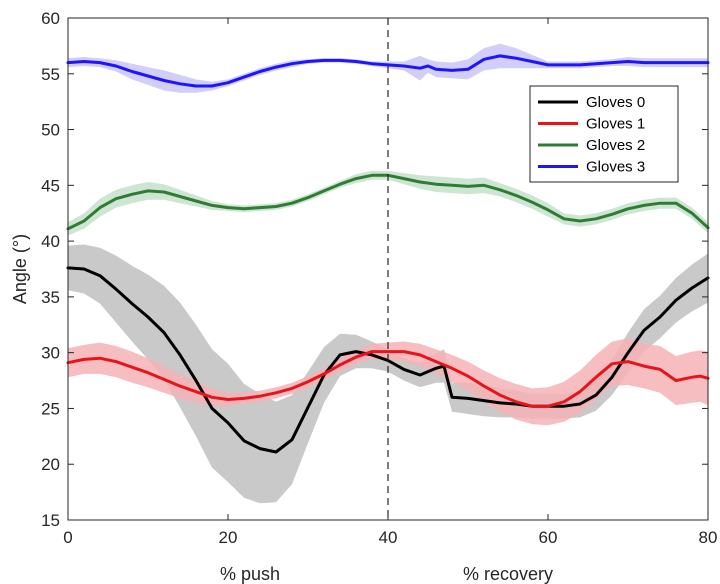 The width and height of the screenshot is (720, 584). What do you see at coordinates (615, 102) in the screenshot?
I see `legend-label-gloves-0: Gloves 0` at bounding box center [615, 102].